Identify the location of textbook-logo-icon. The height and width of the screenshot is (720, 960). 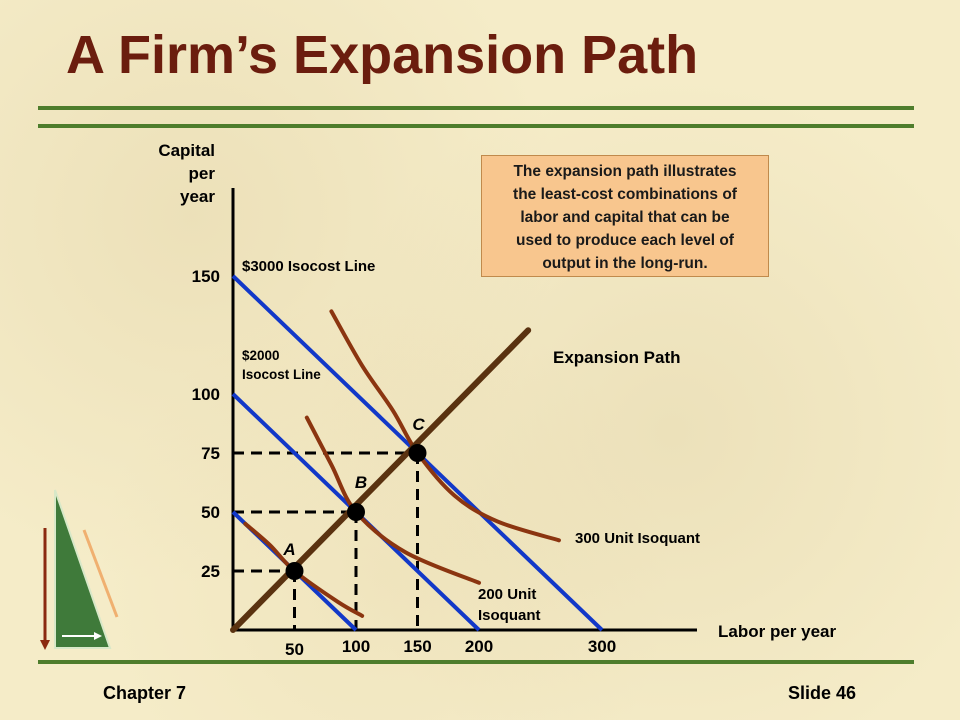
(79, 569).